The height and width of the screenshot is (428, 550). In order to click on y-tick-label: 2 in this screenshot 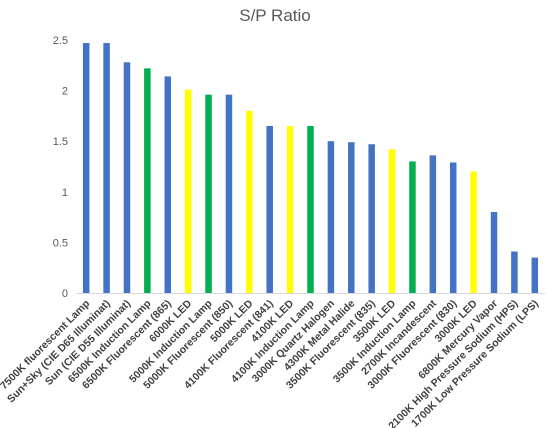, I will do `click(65, 92)`.